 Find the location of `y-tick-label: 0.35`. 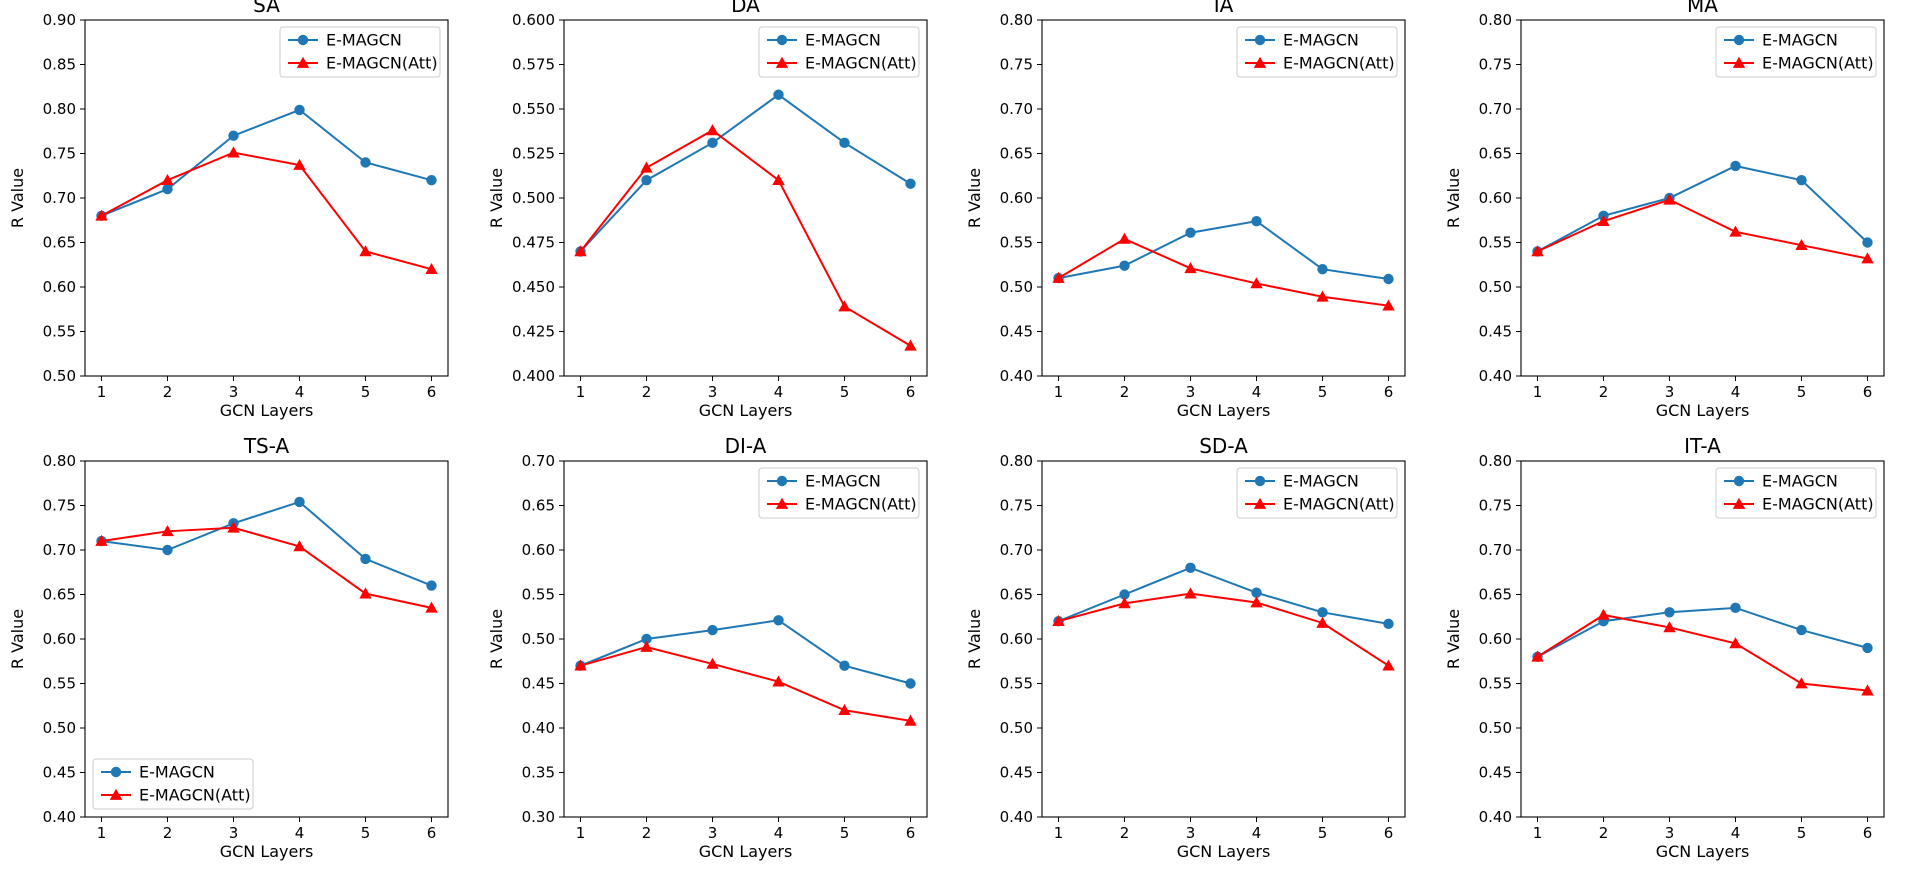

y-tick-label: 0.35 is located at coordinates (538, 773).